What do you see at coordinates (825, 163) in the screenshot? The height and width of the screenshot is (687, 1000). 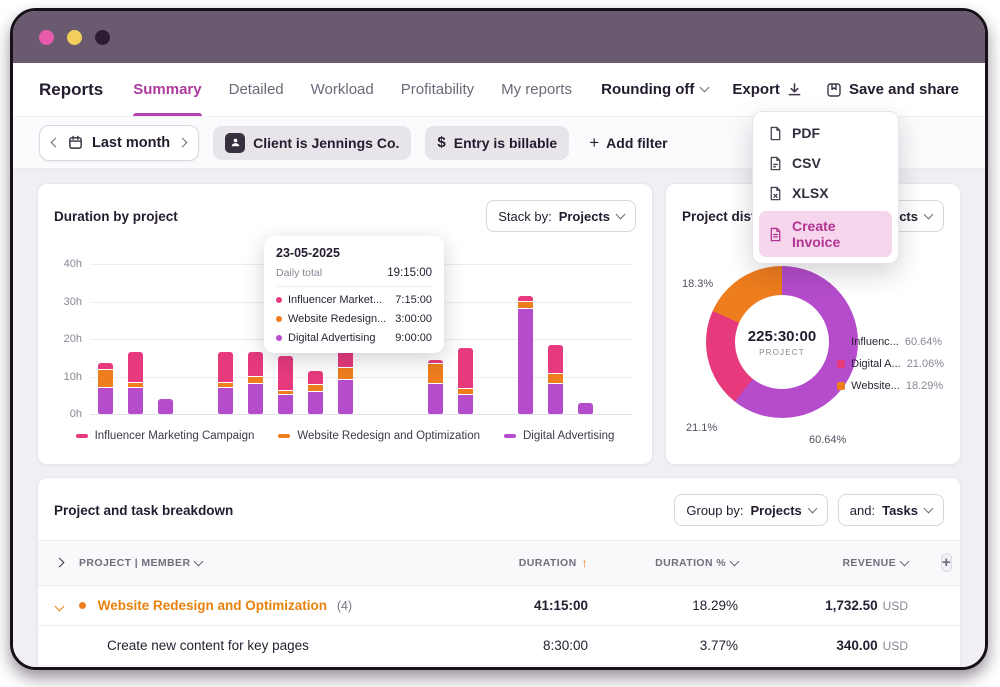 I see `menu-item-csv: CSV` at bounding box center [825, 163].